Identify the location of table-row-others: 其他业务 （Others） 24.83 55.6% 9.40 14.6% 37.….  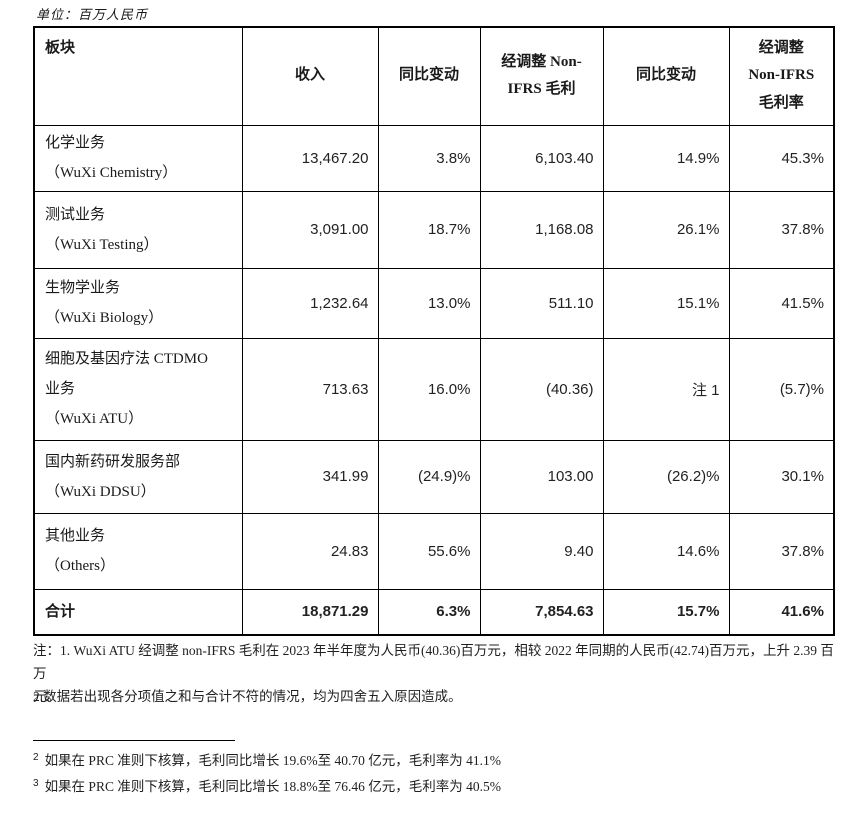
(434, 551).